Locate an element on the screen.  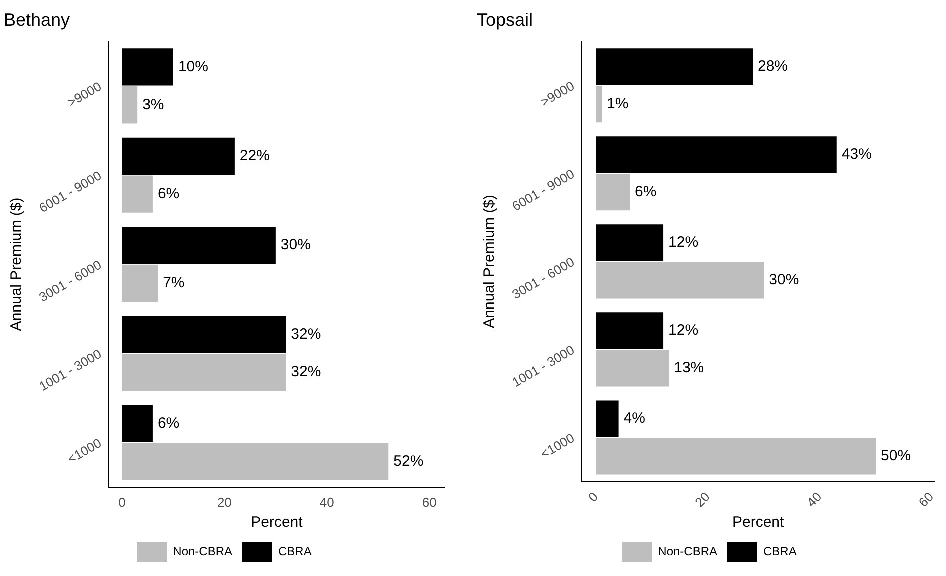
chart-title: Bethany is located at coordinates (37, 20).